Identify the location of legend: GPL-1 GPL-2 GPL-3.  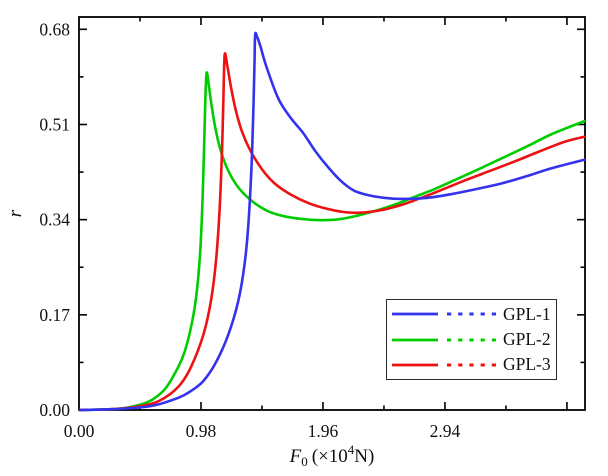
(471, 339).